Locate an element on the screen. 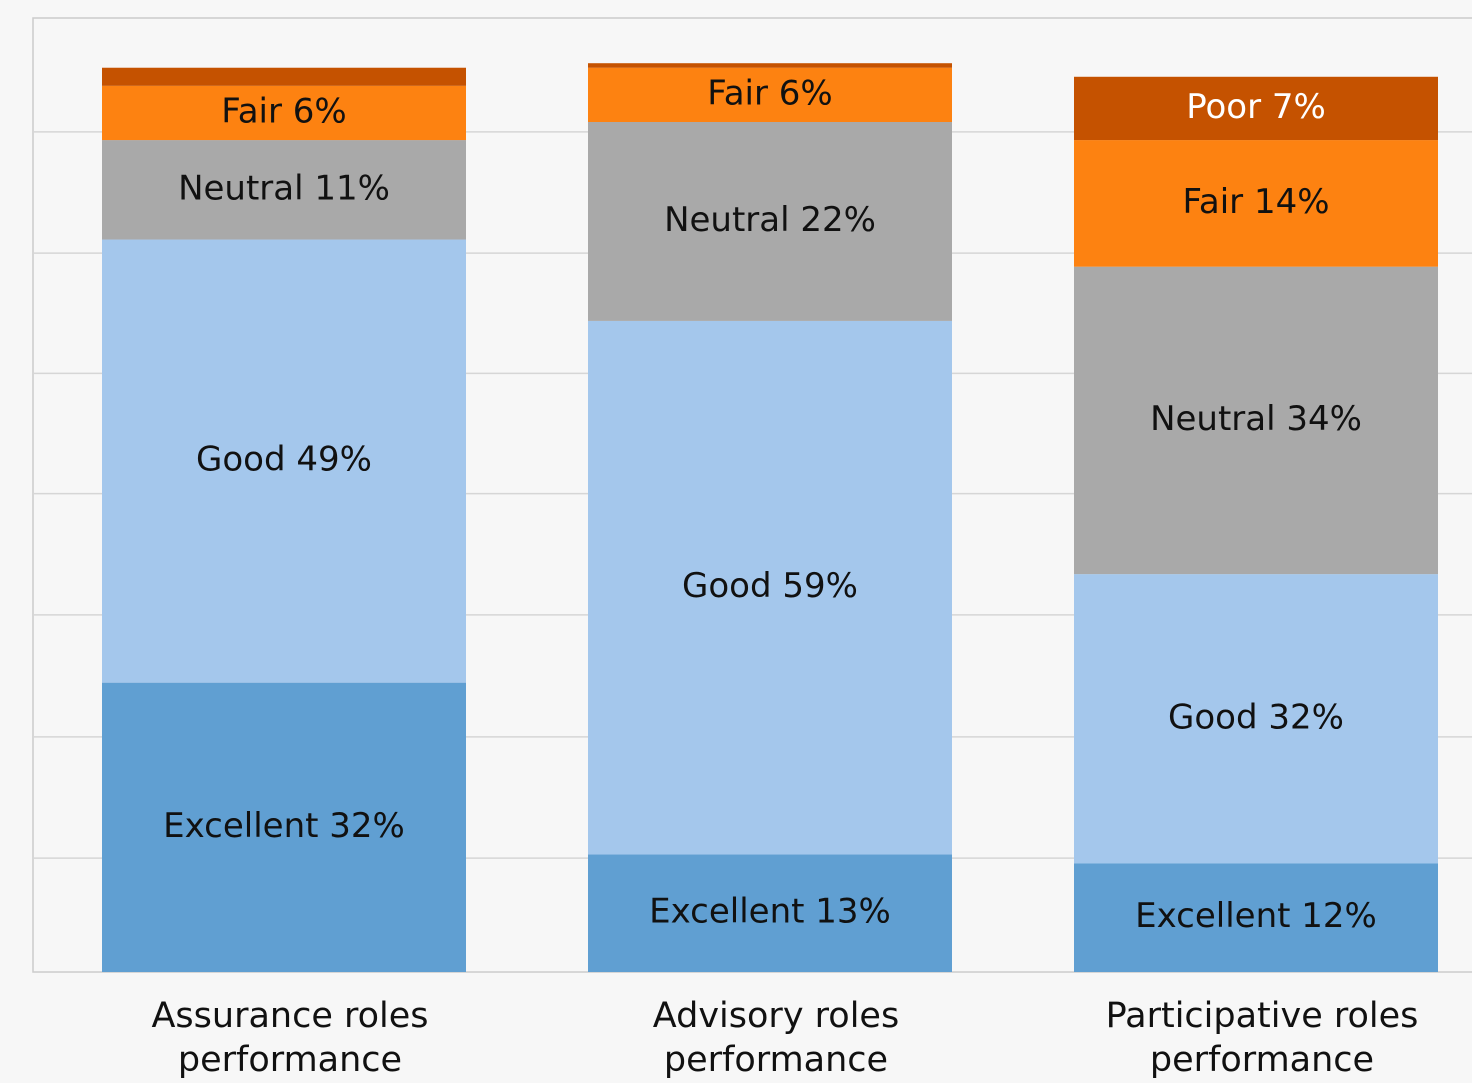  x-tick-label: Participative roles performance is located at coordinates (1262, 1038).